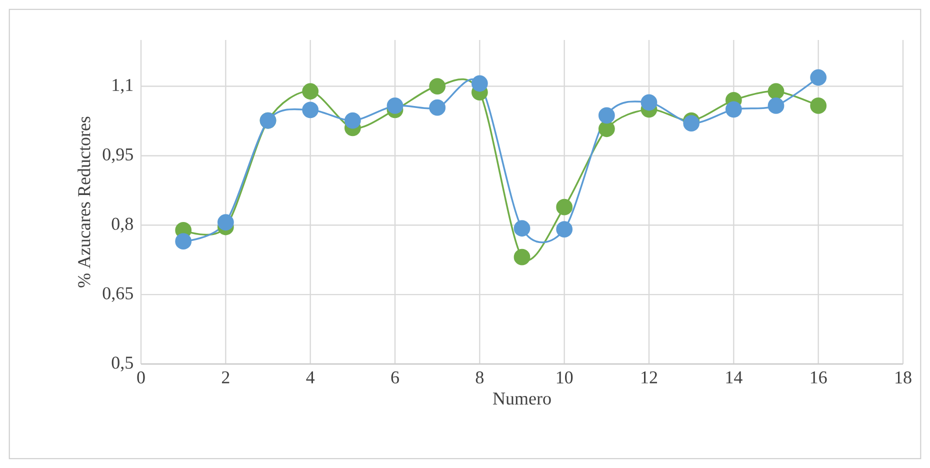  I want to click on x-tick-label: 2, so click(226, 377).